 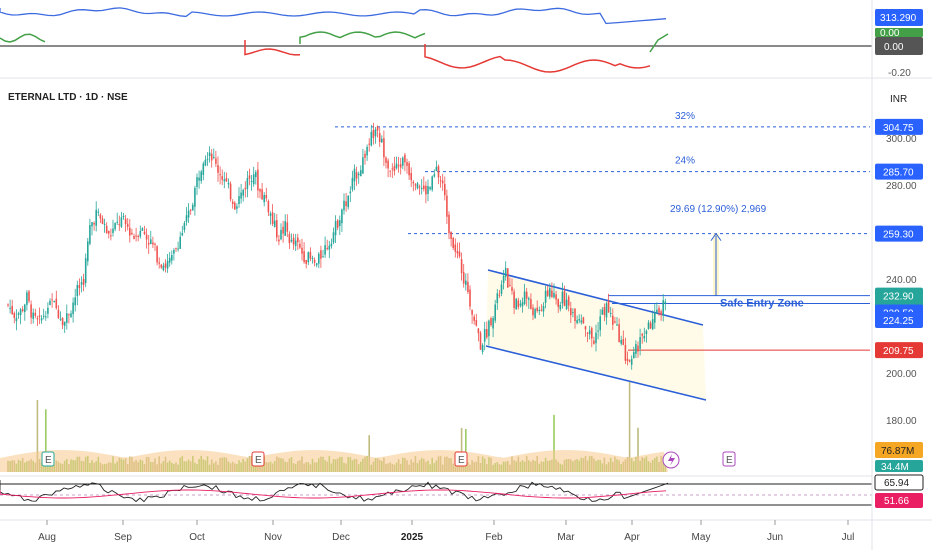 I want to click on currency-label: INR, so click(x=898, y=99).